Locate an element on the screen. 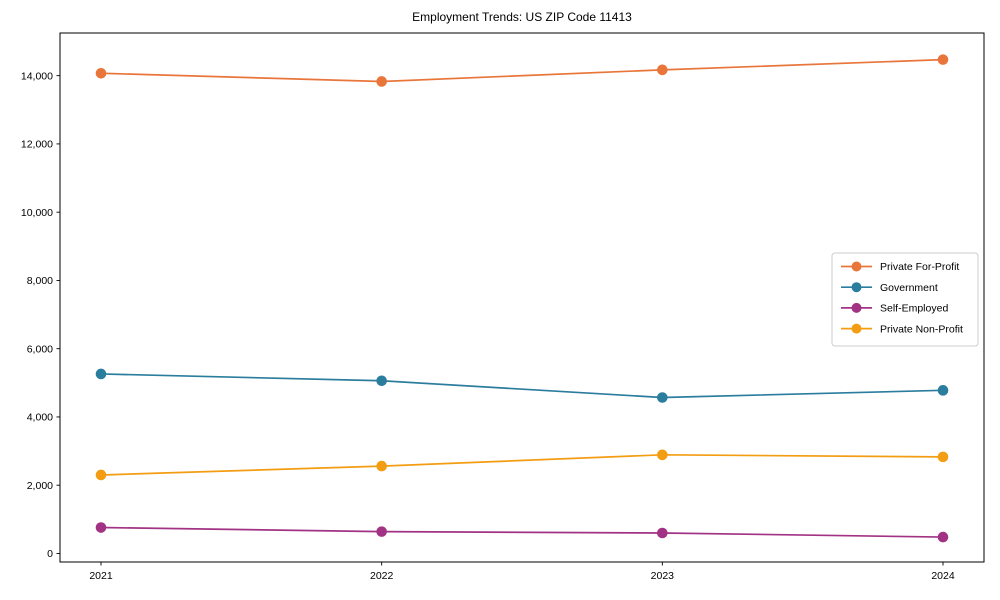 The height and width of the screenshot is (600, 1000). x-tick-label: 2023 is located at coordinates (663, 576).